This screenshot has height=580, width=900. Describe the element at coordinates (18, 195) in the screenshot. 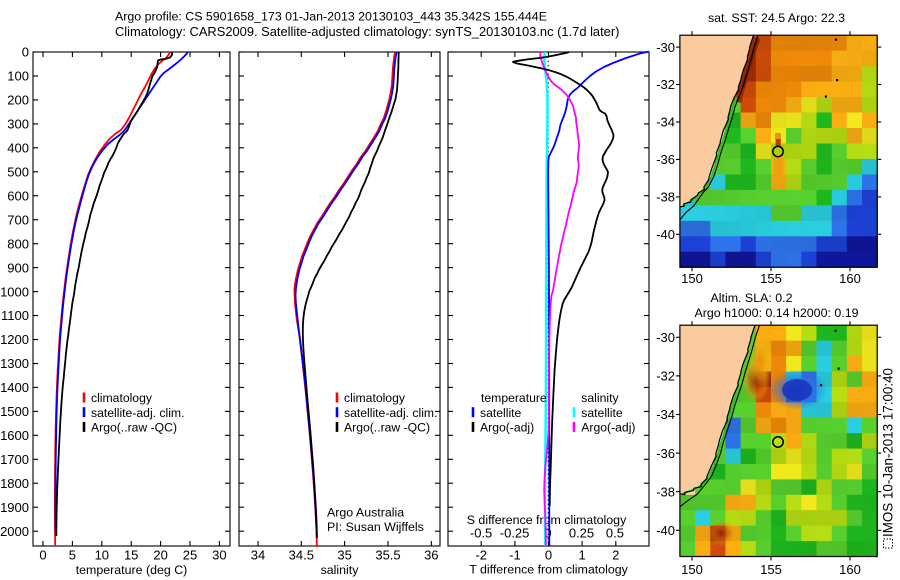

I see `svg-text: 600` at that location.